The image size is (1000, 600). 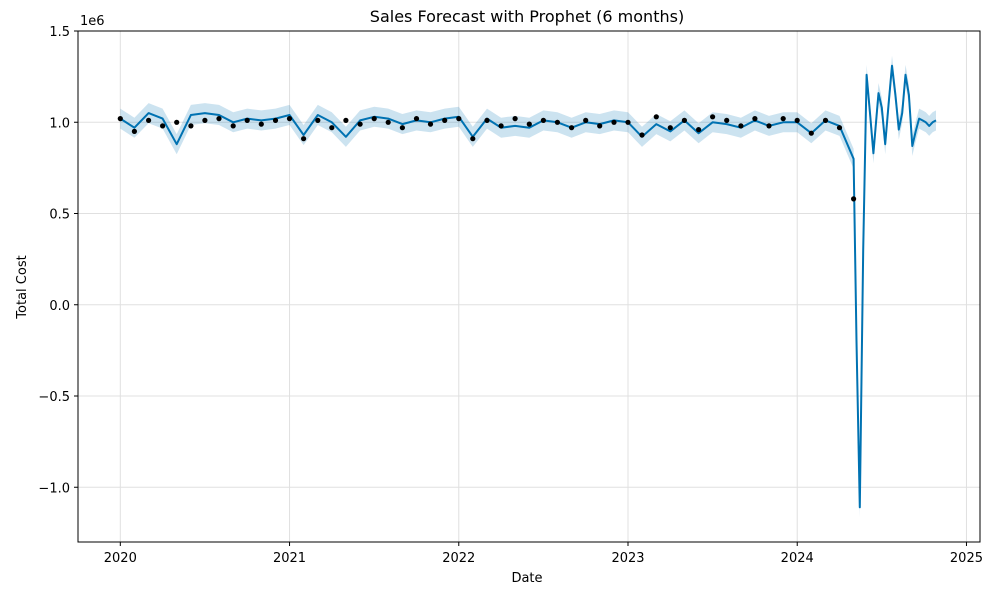 What do you see at coordinates (797, 558) in the screenshot?
I see `x-tick-label: 2024` at bounding box center [797, 558].